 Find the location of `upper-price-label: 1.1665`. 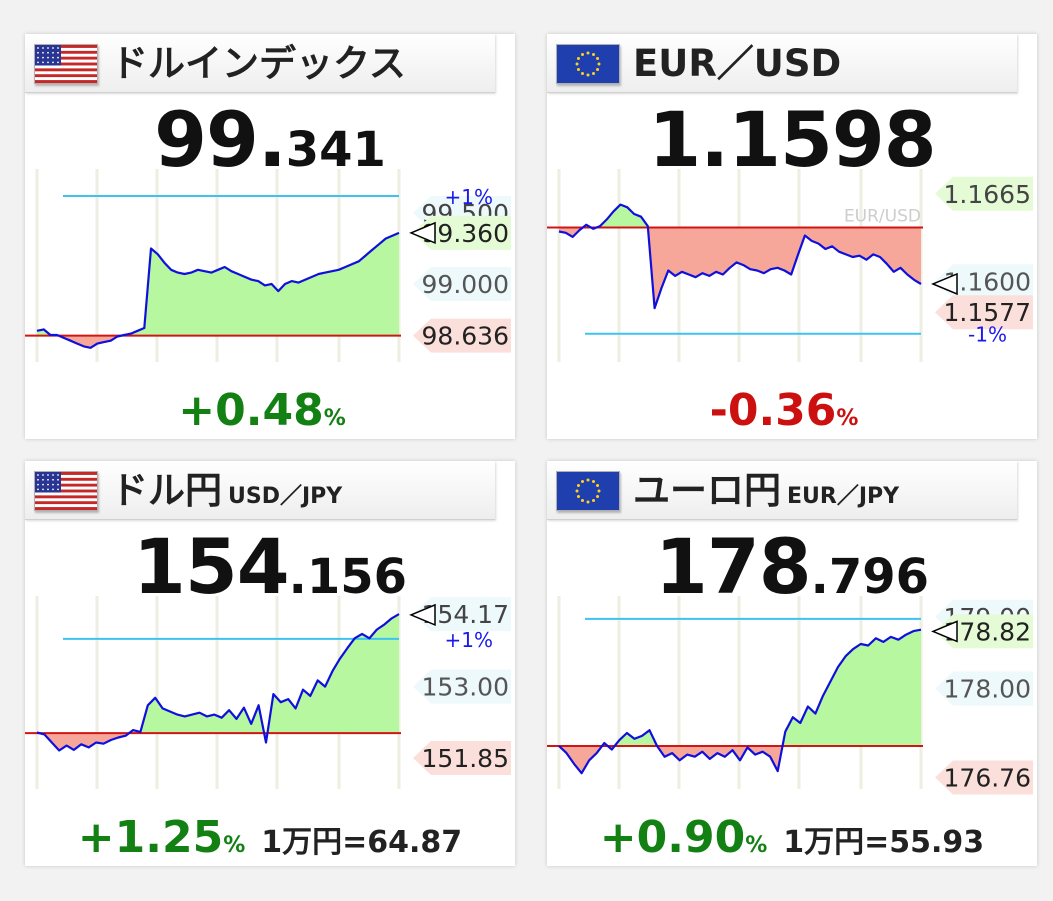

upper-price-label: 1.1665 is located at coordinates (984, 193).